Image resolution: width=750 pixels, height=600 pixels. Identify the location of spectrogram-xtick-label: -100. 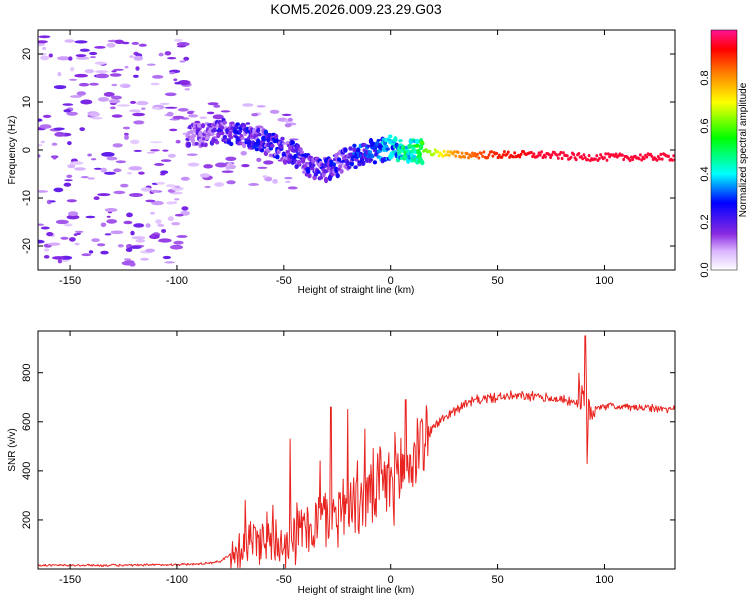
(177, 281).